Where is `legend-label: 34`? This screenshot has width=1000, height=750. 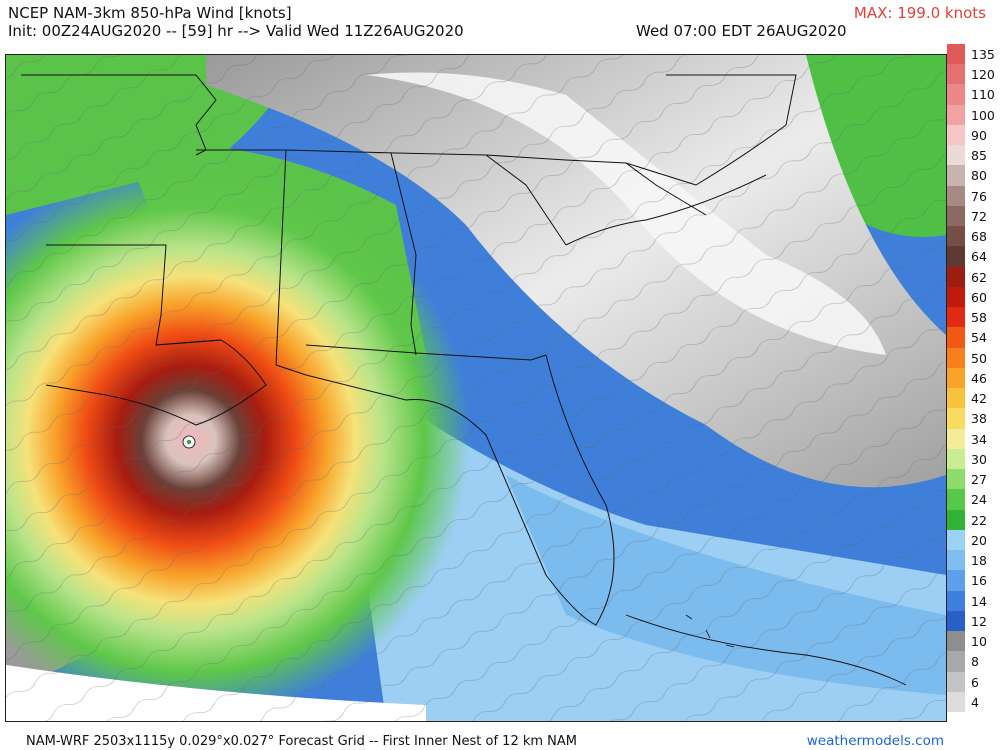 legend-label: 34 is located at coordinates (979, 439).